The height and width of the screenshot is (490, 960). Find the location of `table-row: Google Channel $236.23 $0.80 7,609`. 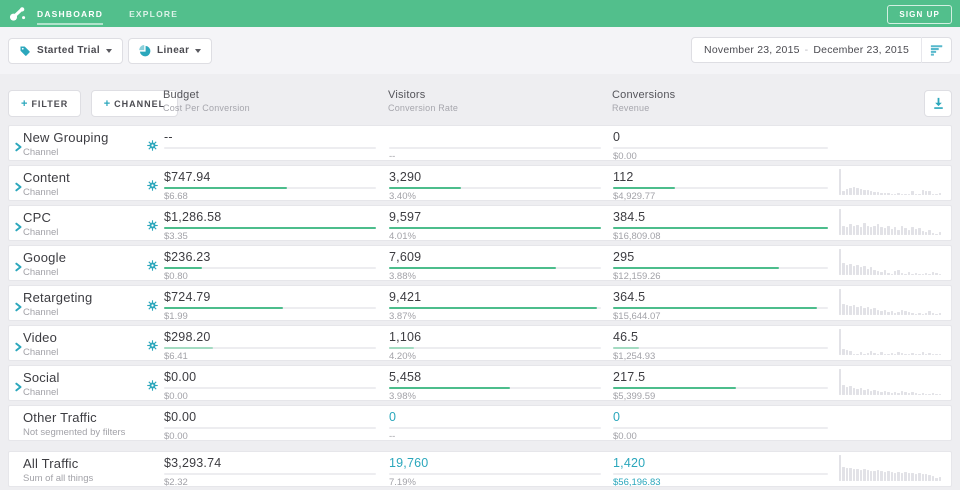

table-row: Google Channel $236.23 $0.80 7,609 is located at coordinates (480, 263).